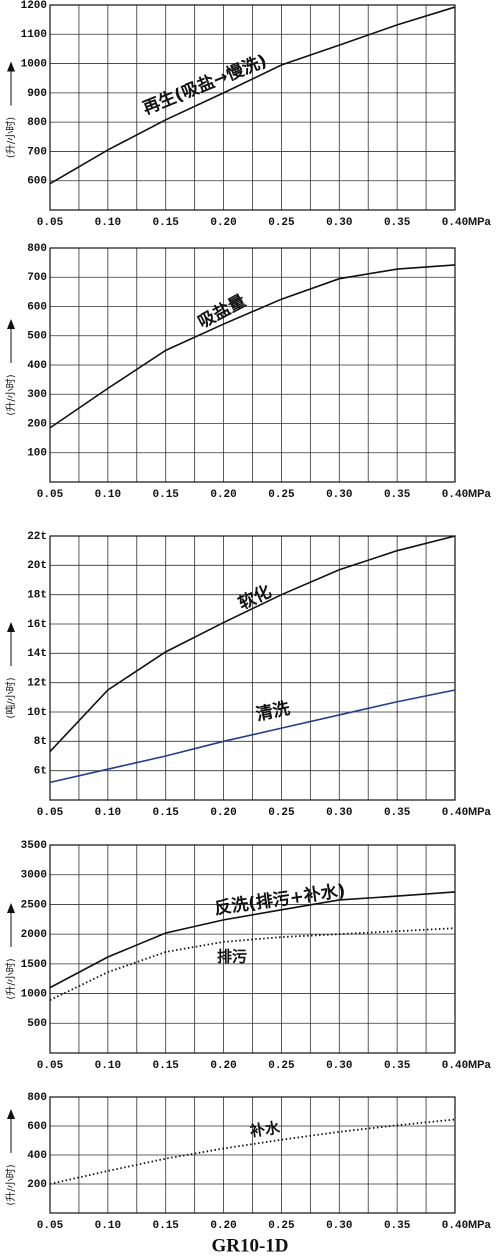 This screenshot has height=1260, width=500. Describe the element at coordinates (34, 935) in the screenshot. I see `y-tick-label: 2000` at that location.